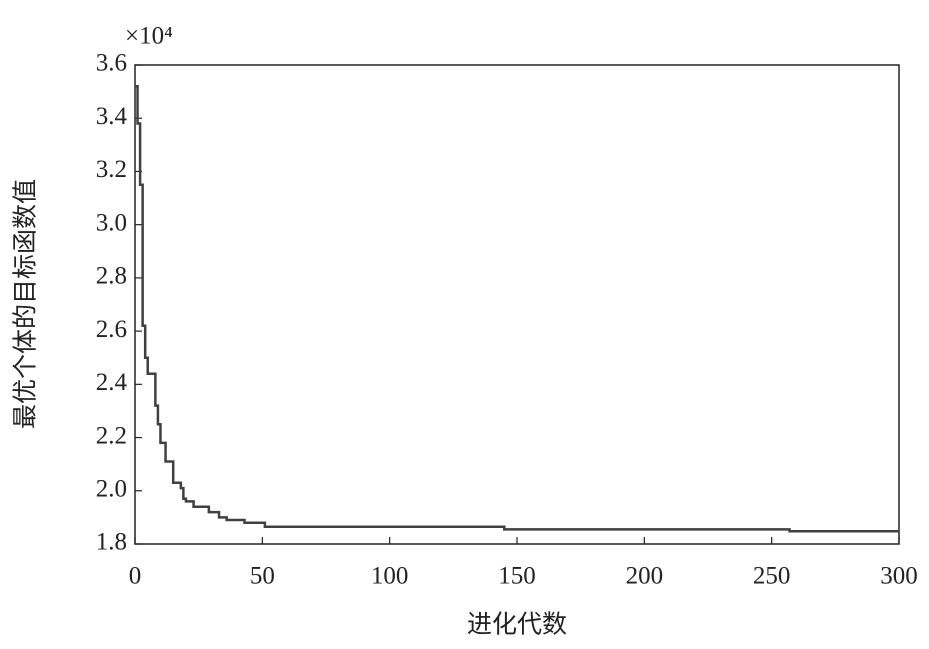  I want to click on x-tick-label: 300, so click(899, 576).